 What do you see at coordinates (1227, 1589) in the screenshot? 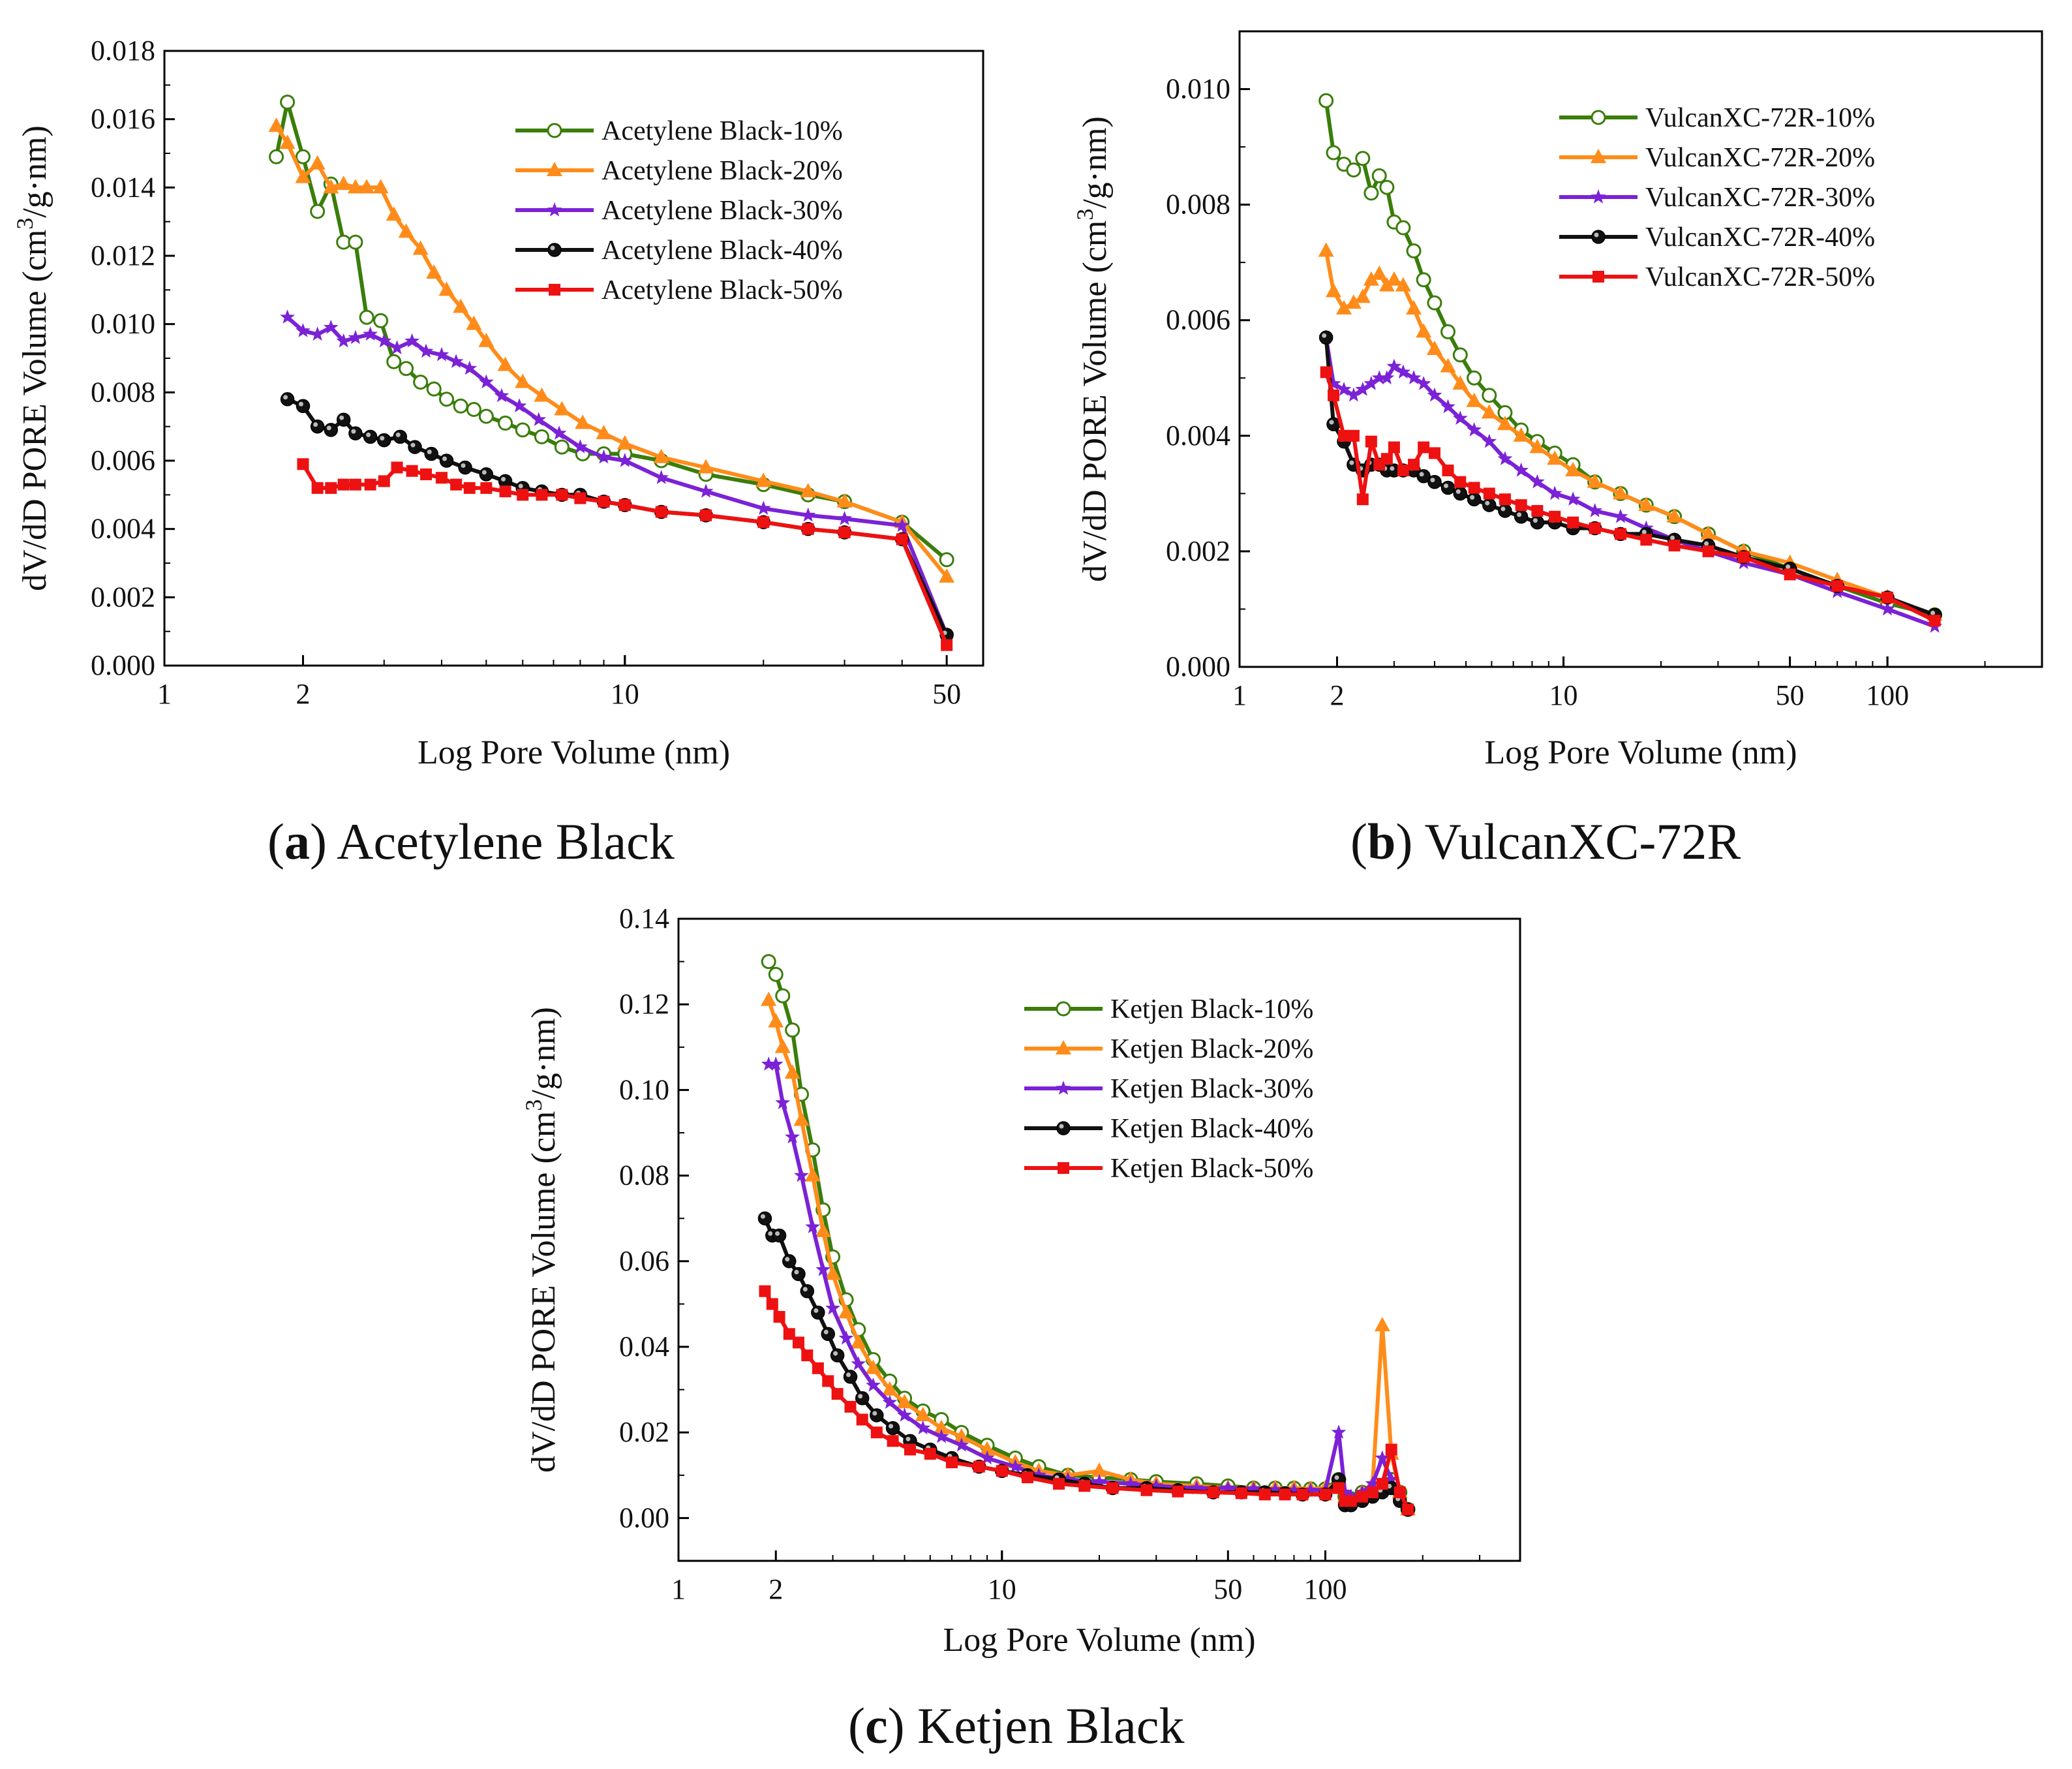
I see `x-tick-label: 50` at bounding box center [1227, 1589].